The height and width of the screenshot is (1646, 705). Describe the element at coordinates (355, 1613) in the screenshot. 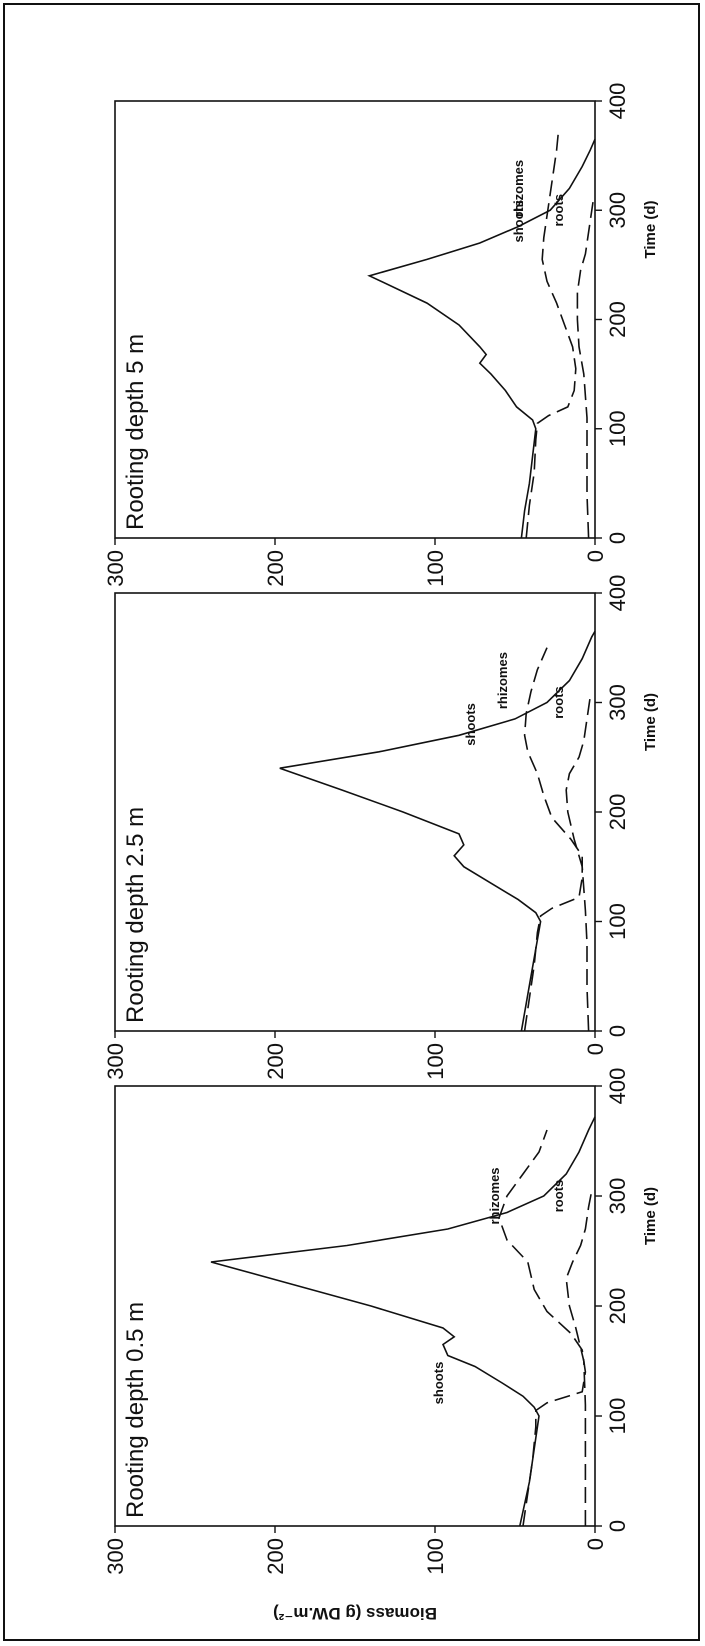

I see `y-axis-label: Biomass (g DW.m⁻²)` at that location.